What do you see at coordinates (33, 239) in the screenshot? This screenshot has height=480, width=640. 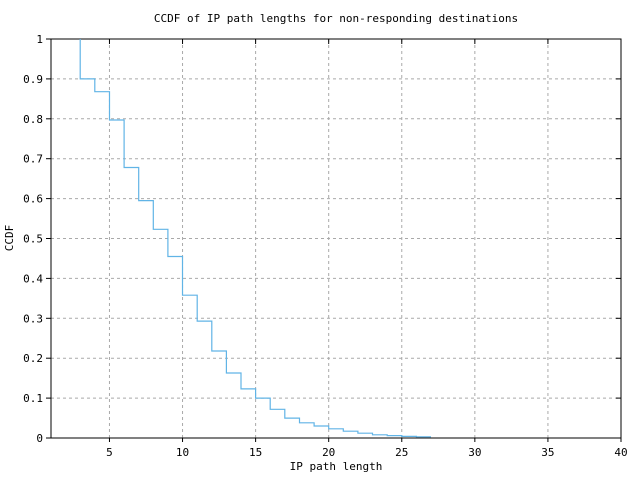 I see `y-tick-label: 0.5` at bounding box center [33, 239].